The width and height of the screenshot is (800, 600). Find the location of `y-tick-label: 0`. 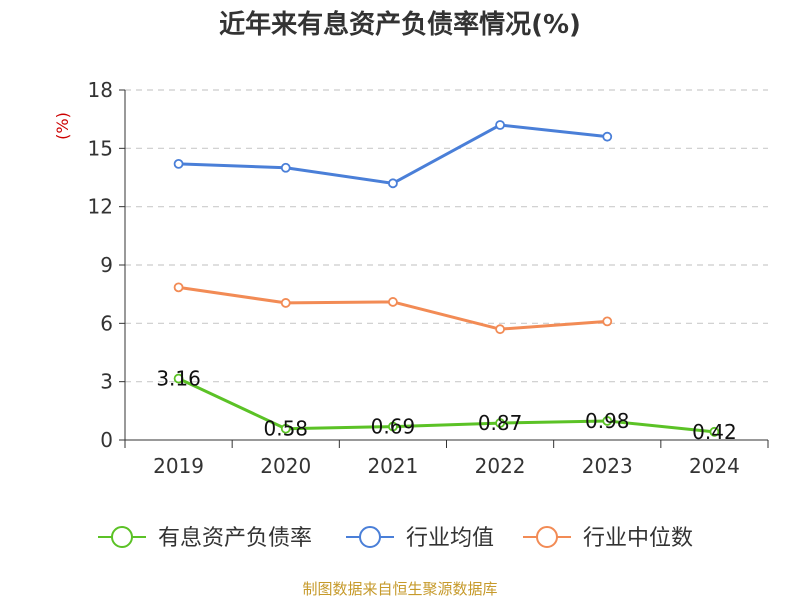

y-tick-label: 0 is located at coordinates (106, 440).